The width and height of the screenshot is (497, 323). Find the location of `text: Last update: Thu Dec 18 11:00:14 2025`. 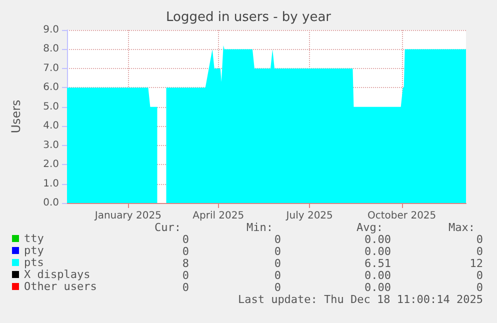

text: Last update: Thu Dec 18 11:00:14 2025 is located at coordinates (360, 299).